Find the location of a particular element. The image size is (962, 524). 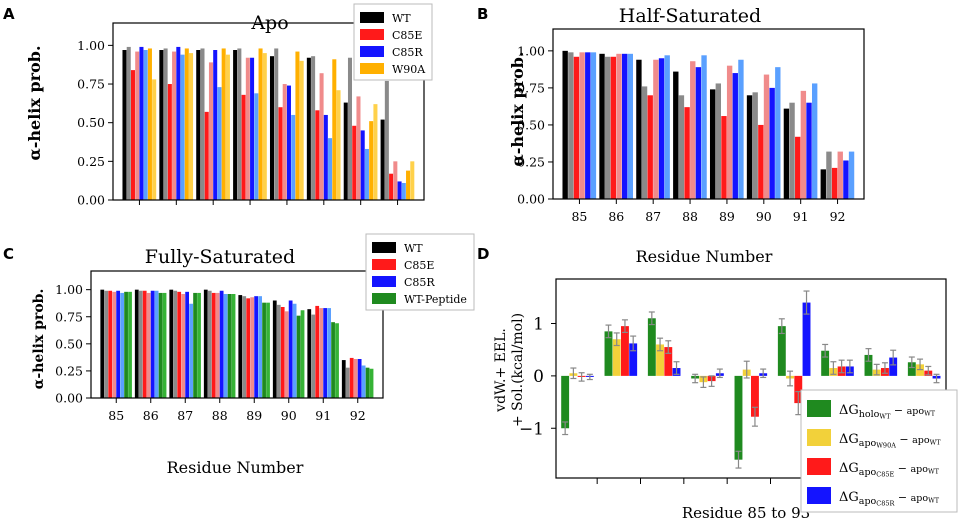

axes-a: 0.00 0.25 0.50 0.75 1.00 is located at coordinates (251, 115).